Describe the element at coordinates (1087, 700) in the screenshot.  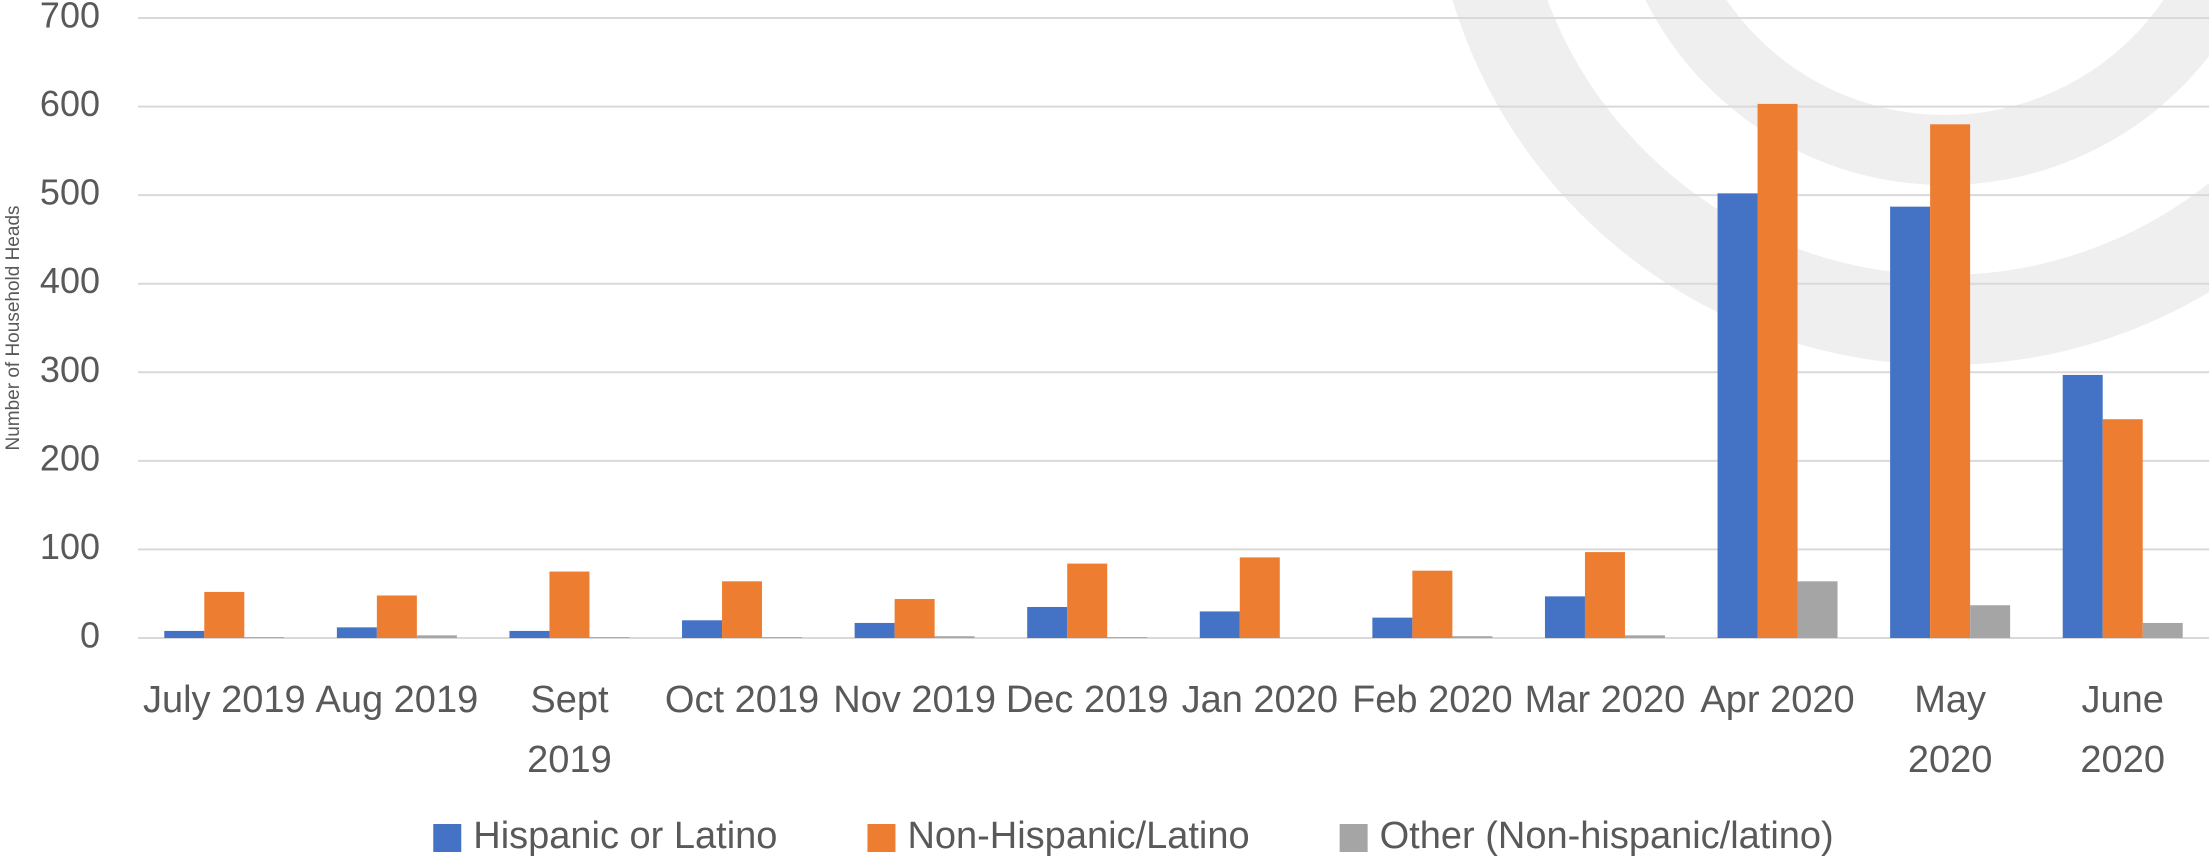
I see `x-tick-label: Dec 2019` at that location.